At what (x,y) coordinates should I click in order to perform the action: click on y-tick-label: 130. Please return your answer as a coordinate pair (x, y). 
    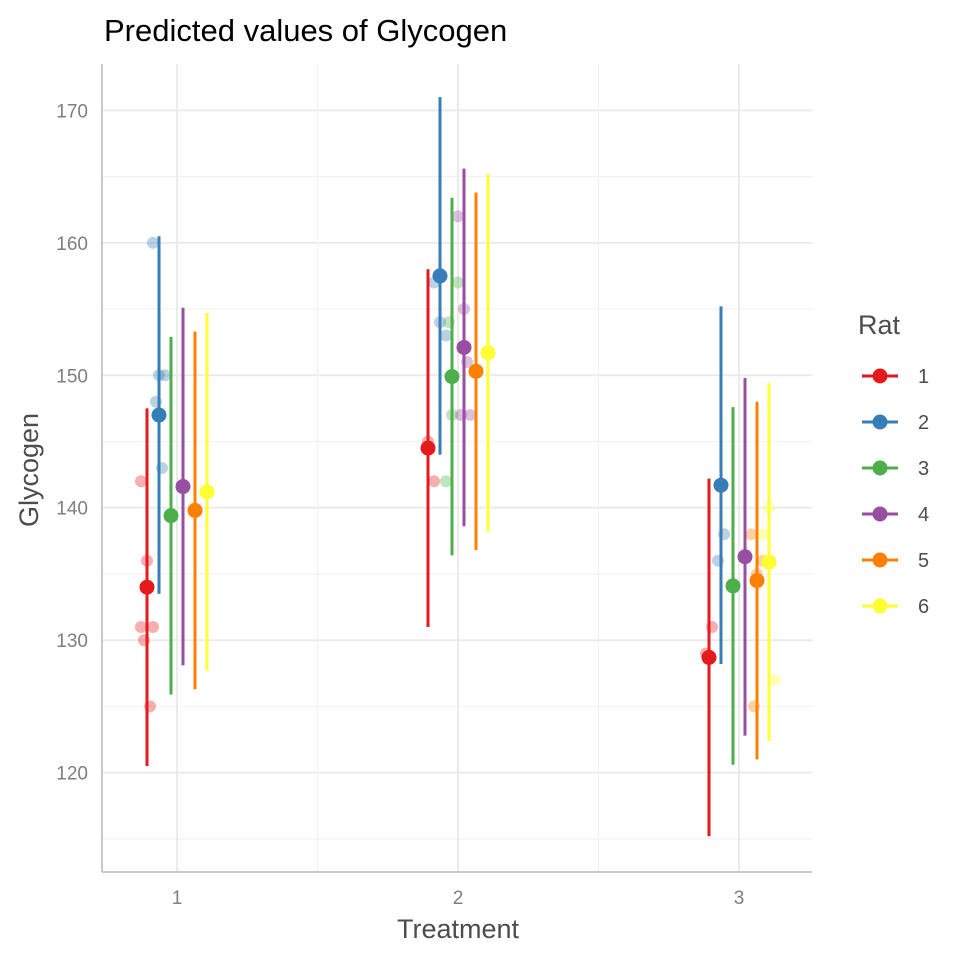
    Looking at the image, I should click on (72, 641).